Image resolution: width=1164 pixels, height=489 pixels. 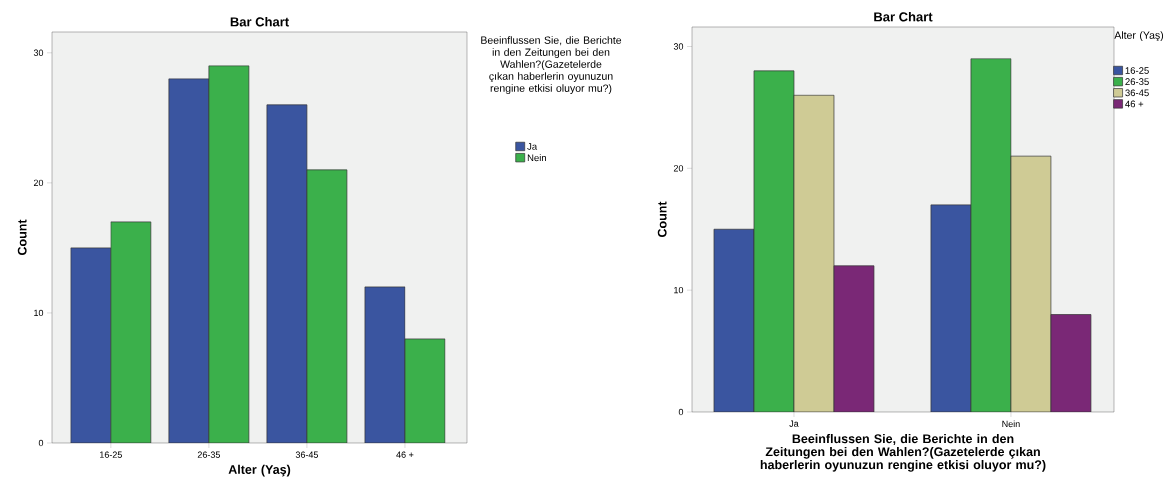 What do you see at coordinates (1137, 70) in the screenshot?
I see `legend-label: 16-25` at bounding box center [1137, 70].